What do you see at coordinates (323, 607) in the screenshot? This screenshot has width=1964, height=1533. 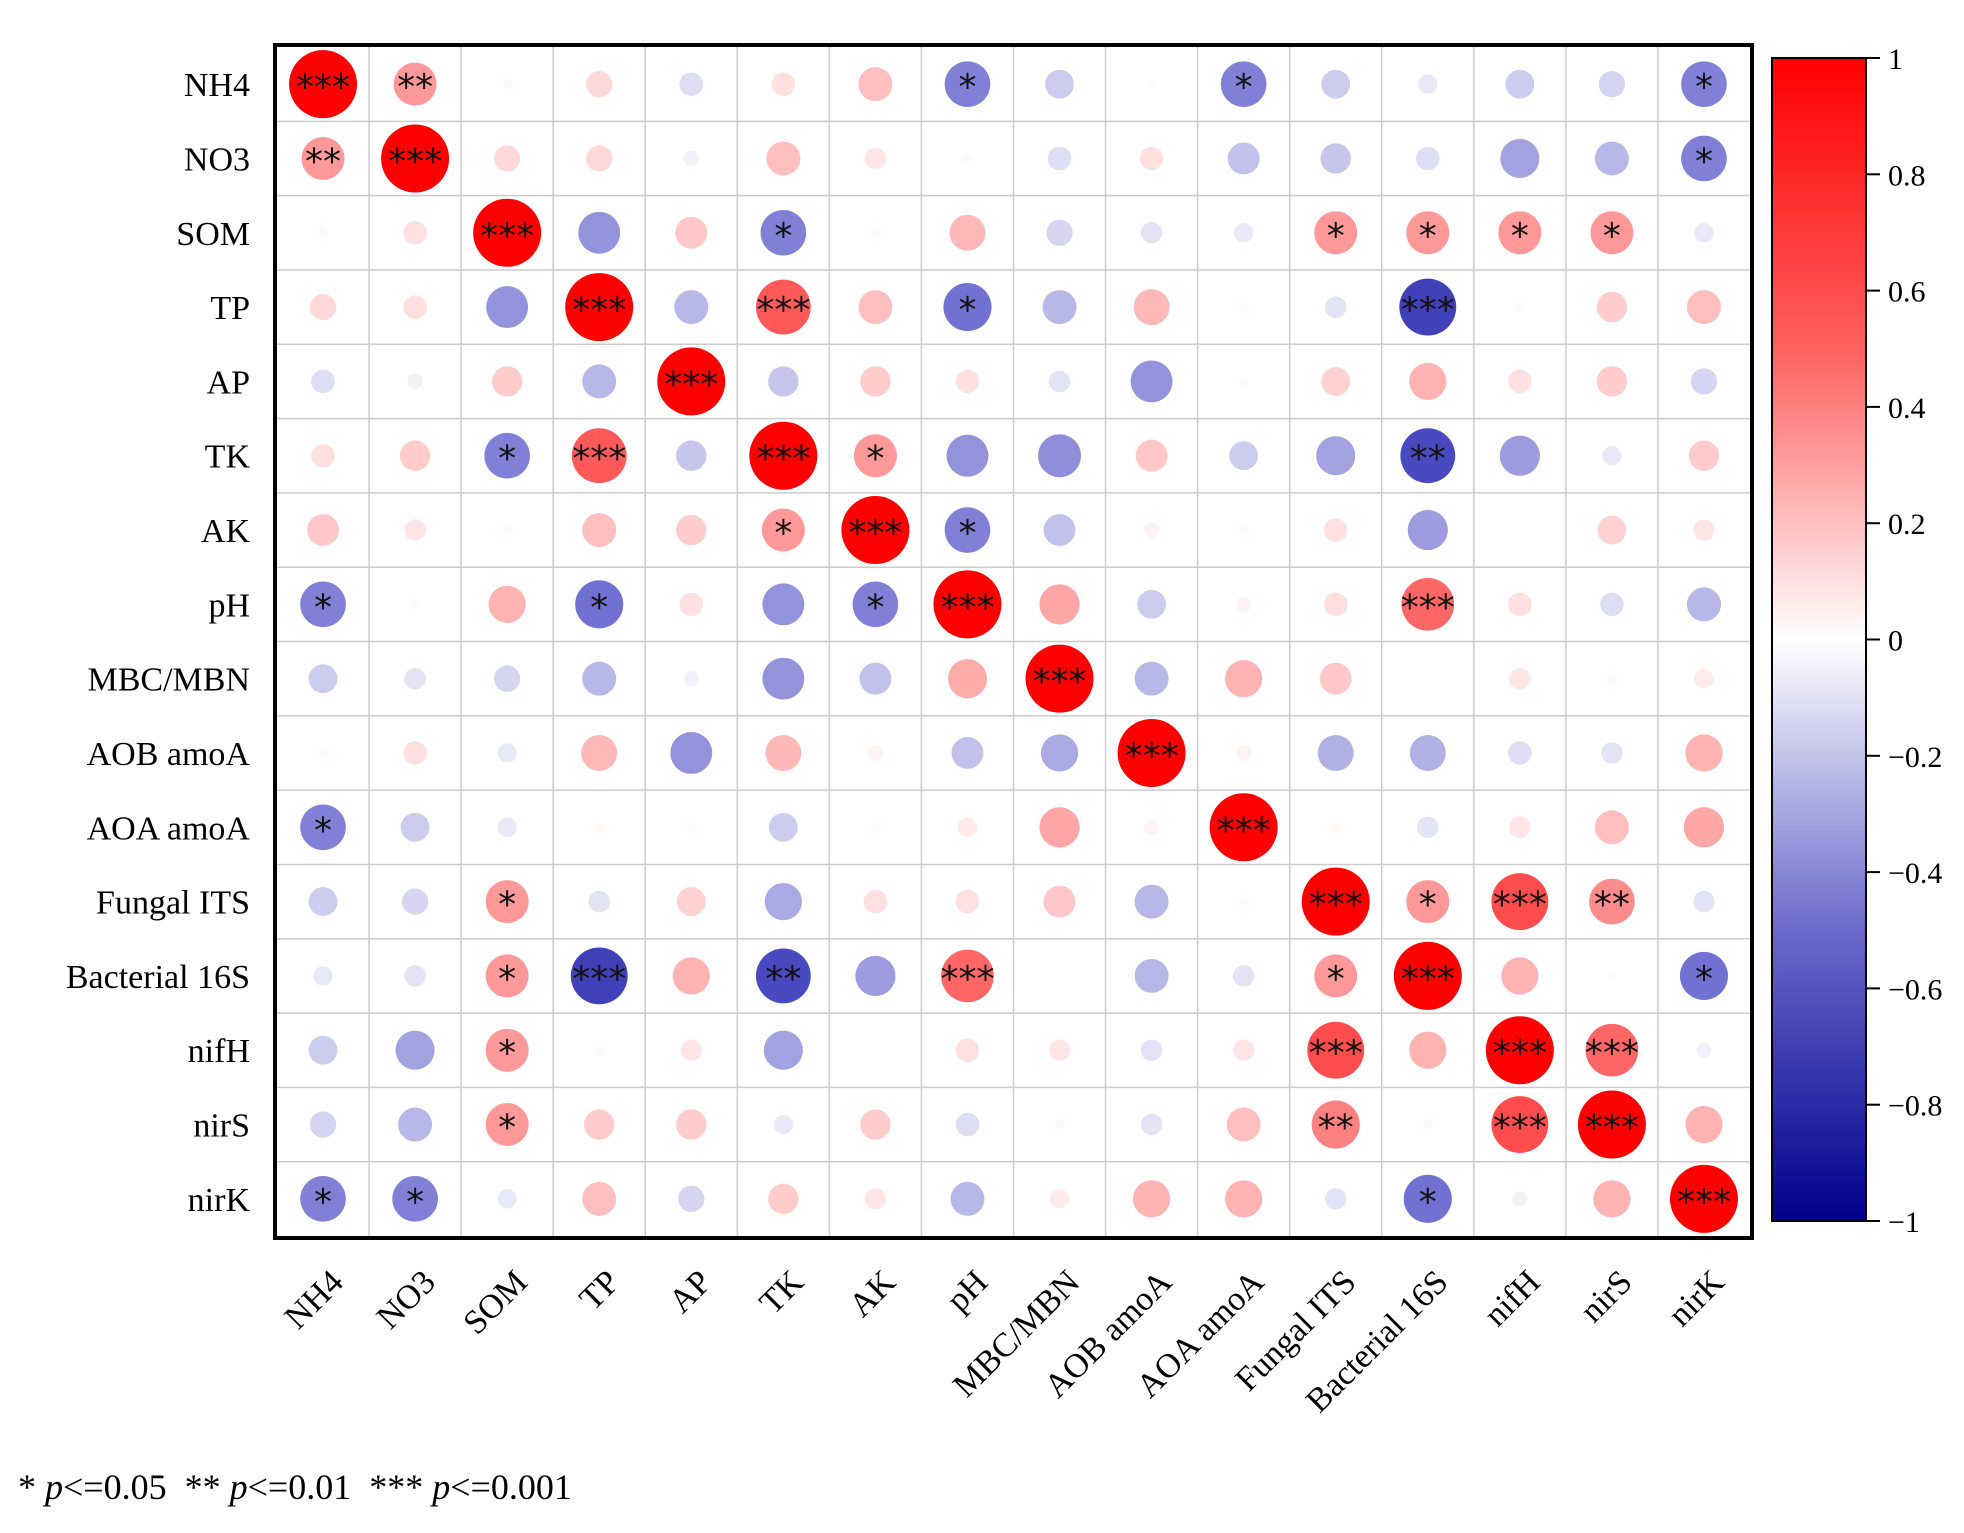 I see `sig-mark-7-0: *` at bounding box center [323, 607].